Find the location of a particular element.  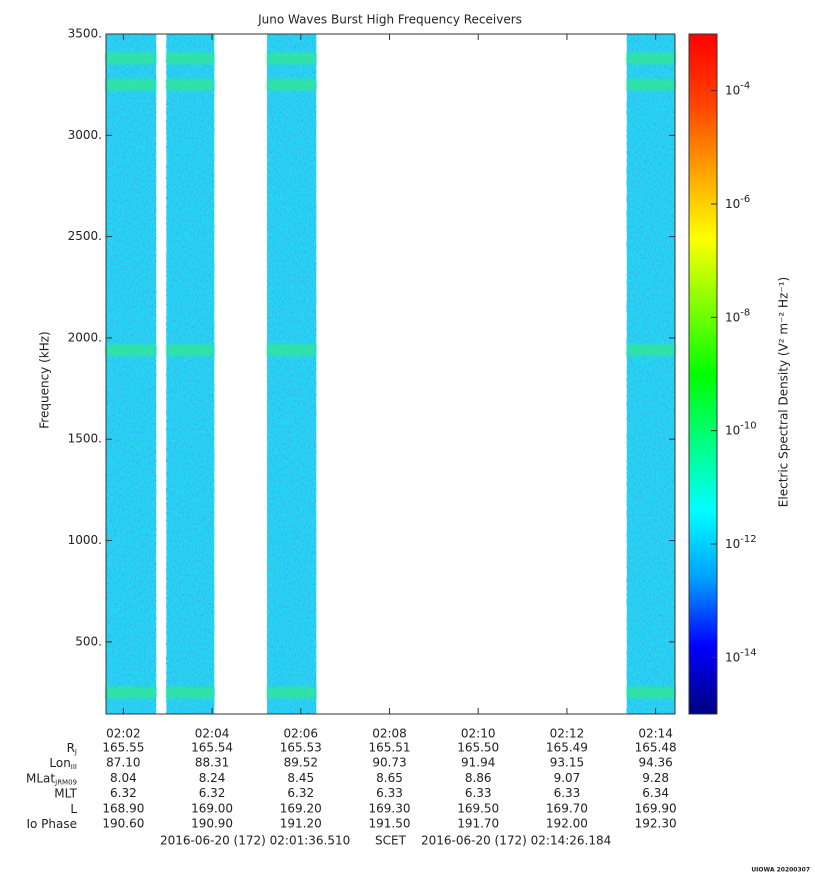

ephemeris-value: 169.20 is located at coordinates (301, 808).